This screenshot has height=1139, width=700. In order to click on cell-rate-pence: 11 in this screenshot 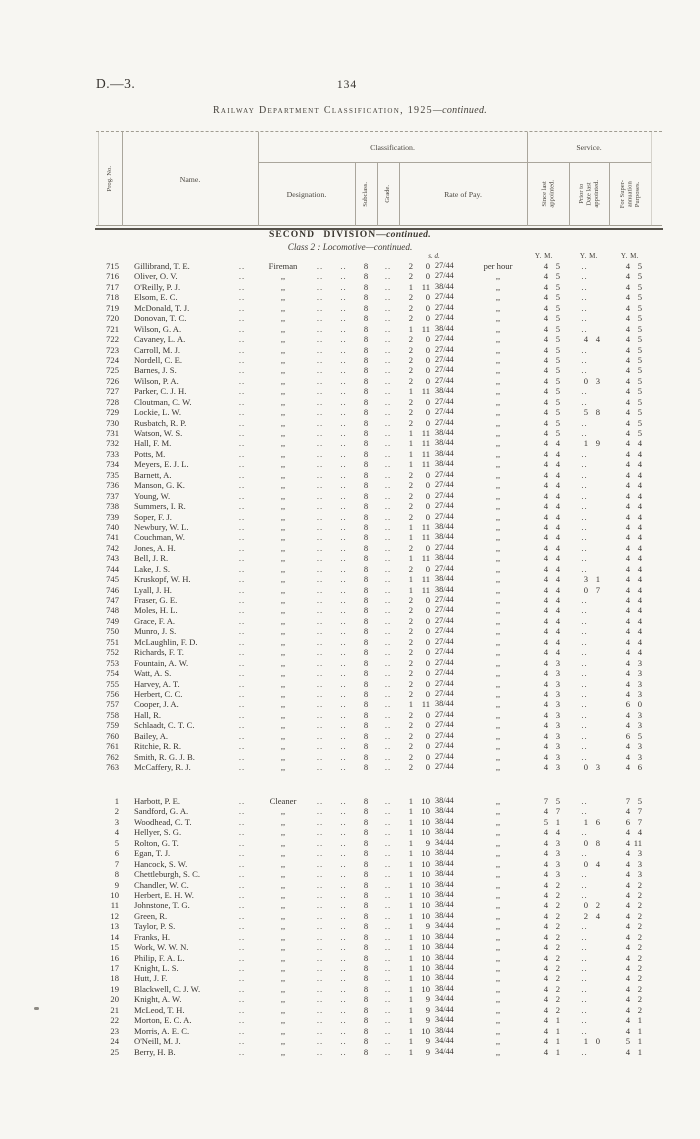, I will do `click(425, 704)`.